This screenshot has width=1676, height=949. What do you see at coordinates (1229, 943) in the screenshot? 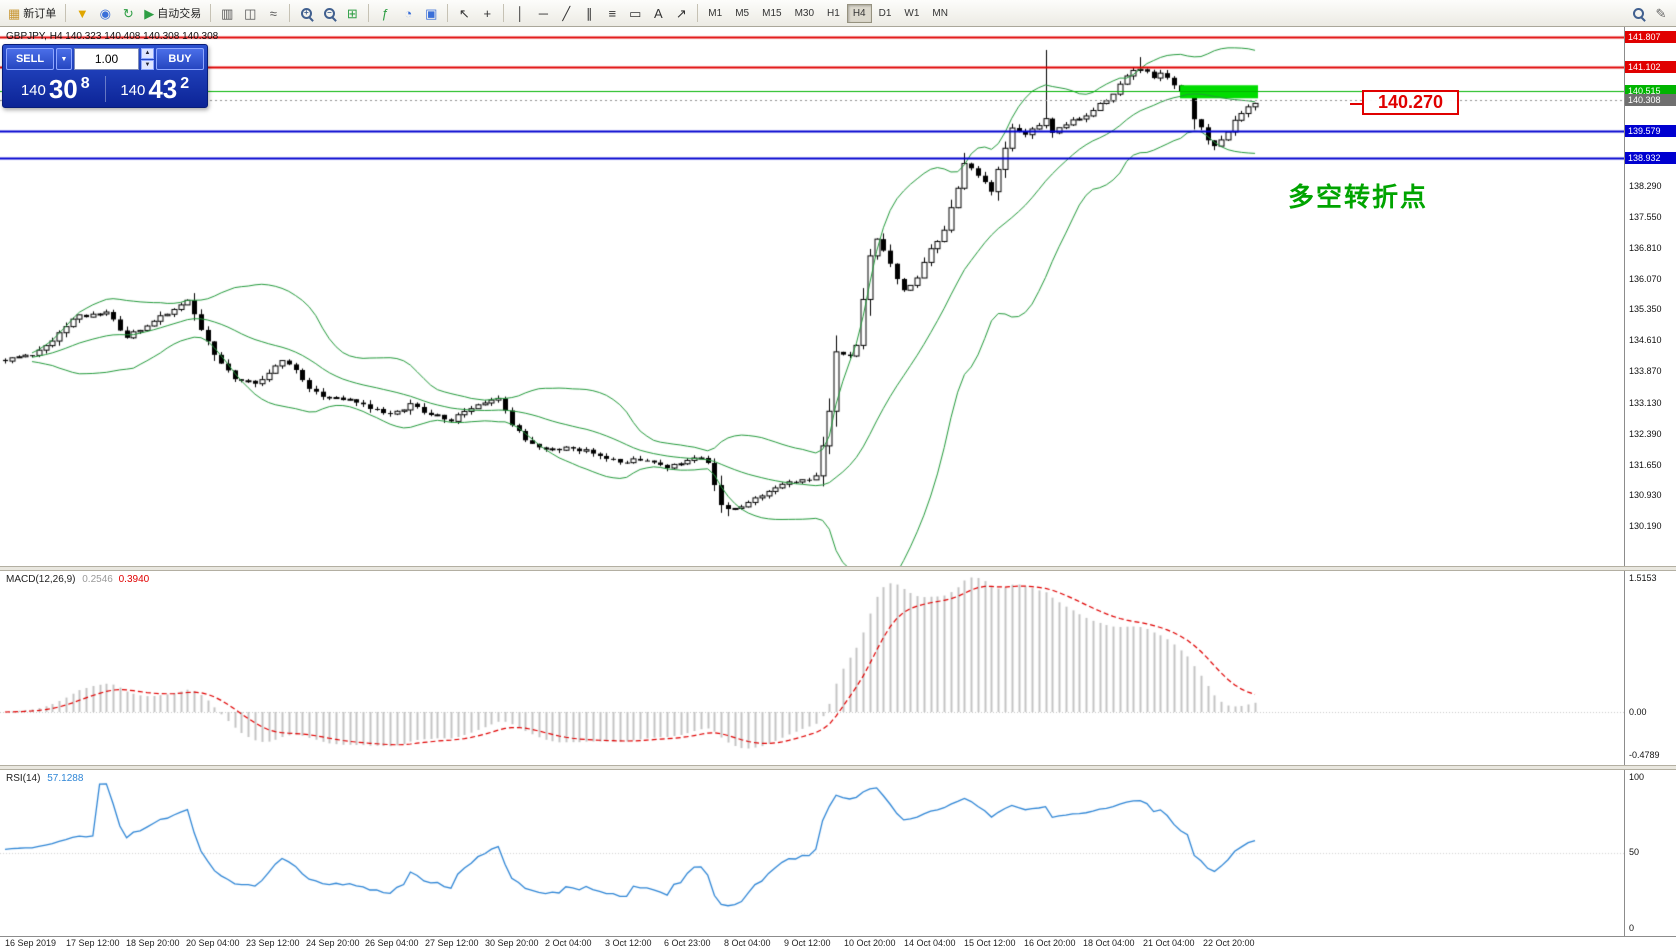
I see `time-axis-label: 22 Oct 20:00` at bounding box center [1229, 943].